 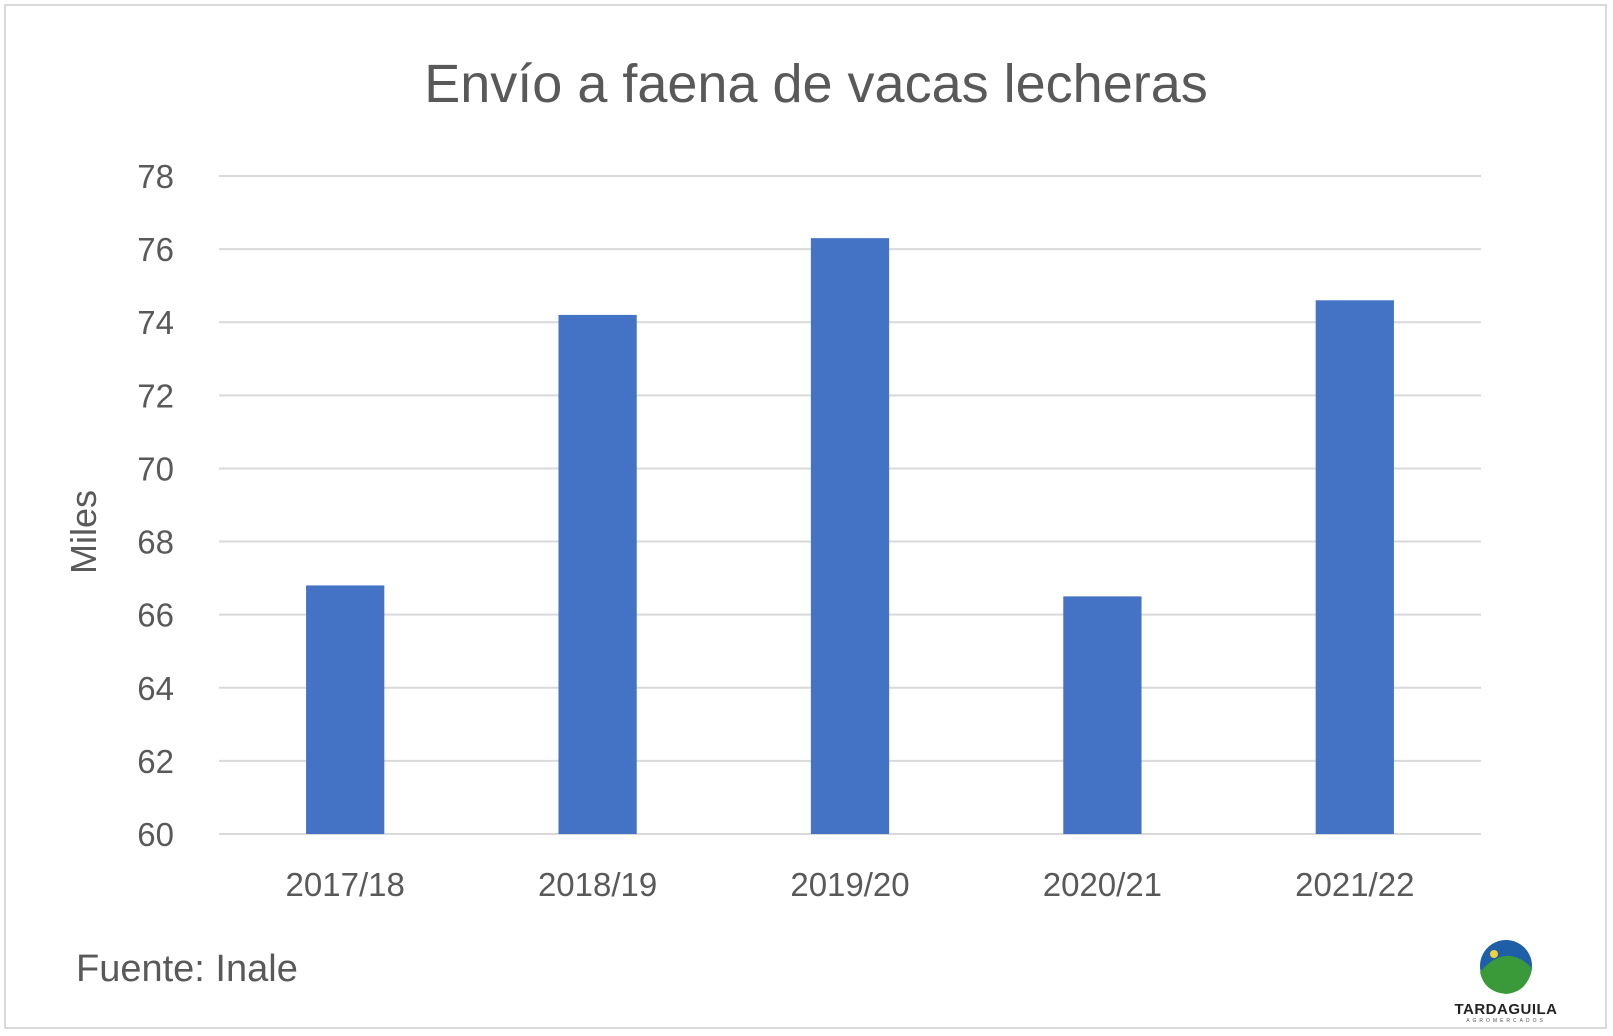 I want to click on x-tick-label: 2018/19, so click(x=597, y=884).